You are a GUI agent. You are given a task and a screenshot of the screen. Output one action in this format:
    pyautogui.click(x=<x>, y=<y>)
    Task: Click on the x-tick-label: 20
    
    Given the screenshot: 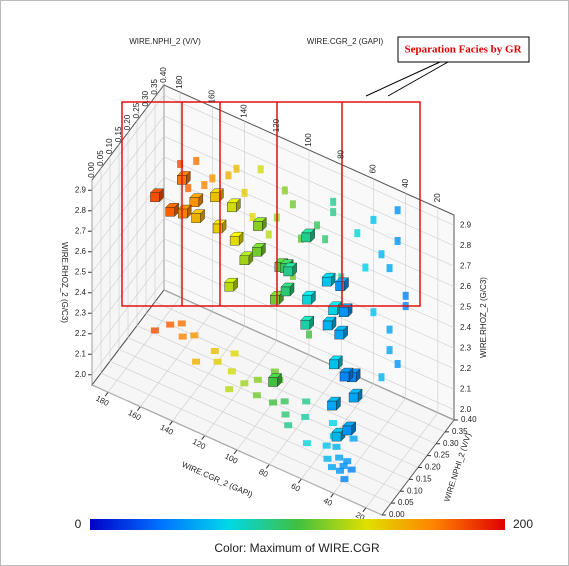 What is the action you would take?
    pyautogui.click(x=437, y=197)
    